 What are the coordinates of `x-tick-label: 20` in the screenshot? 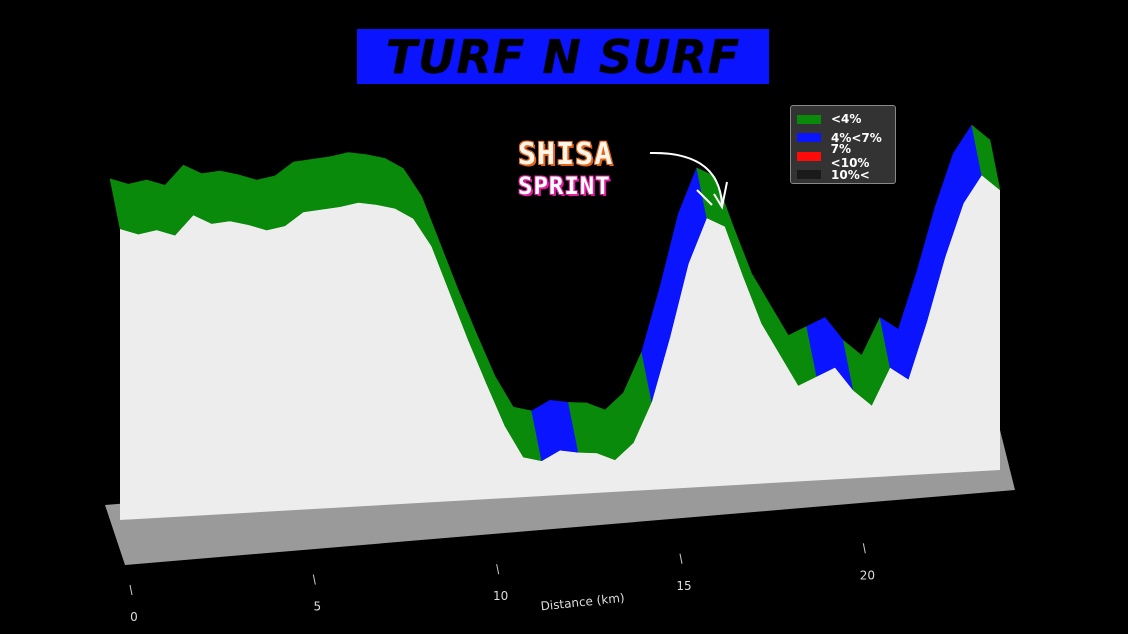 It's located at (867, 575).